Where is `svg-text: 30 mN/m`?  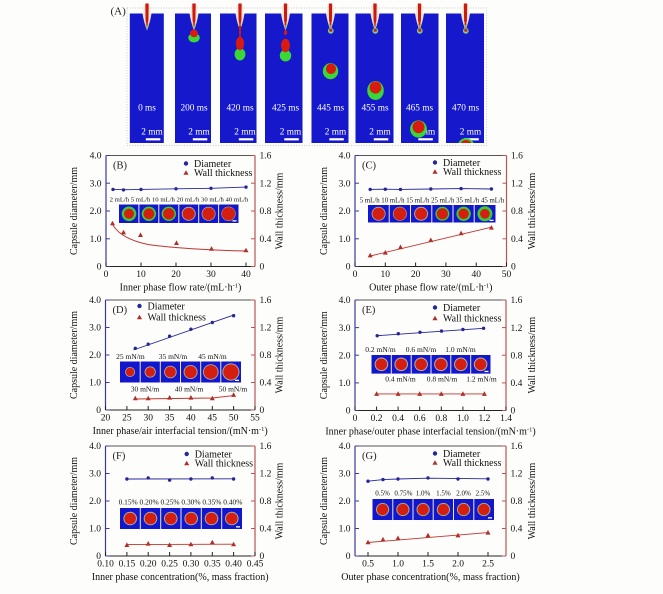 svg-text: 30 mN/m is located at coordinates (145, 389).